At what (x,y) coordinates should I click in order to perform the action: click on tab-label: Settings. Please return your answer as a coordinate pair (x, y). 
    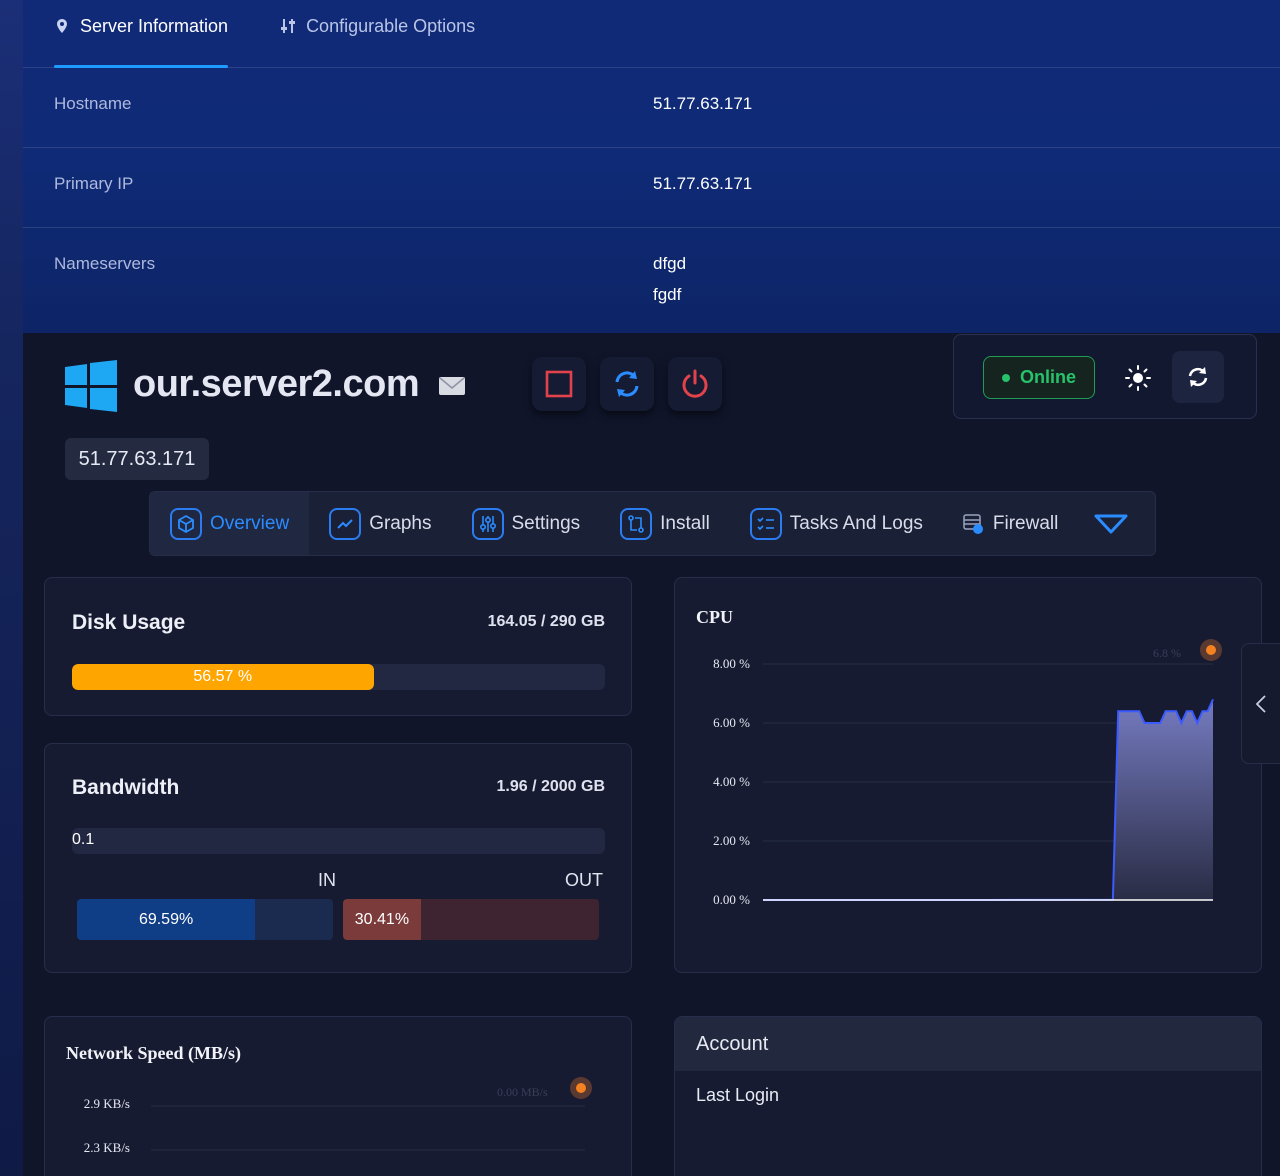
    Looking at the image, I should click on (546, 523).